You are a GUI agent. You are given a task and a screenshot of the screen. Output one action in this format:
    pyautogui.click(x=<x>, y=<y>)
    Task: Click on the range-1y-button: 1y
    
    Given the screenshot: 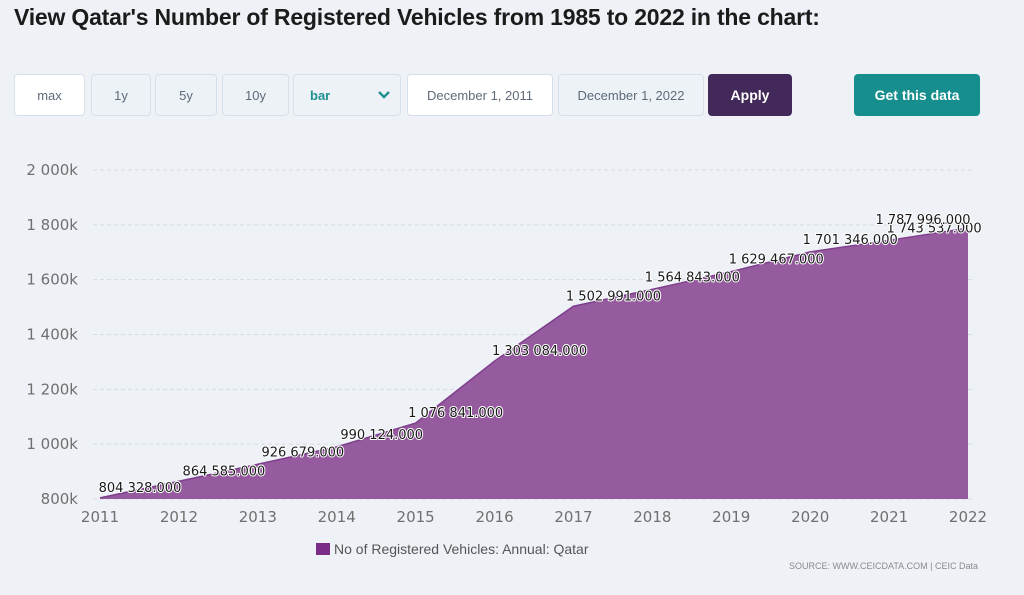 What is the action you would take?
    pyautogui.click(x=121, y=95)
    